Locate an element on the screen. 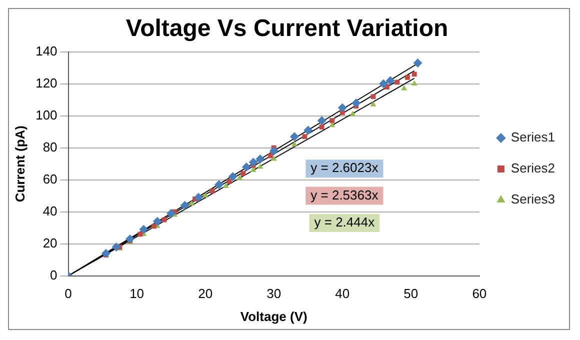  y-tick-label: 20 is located at coordinates (50, 242).